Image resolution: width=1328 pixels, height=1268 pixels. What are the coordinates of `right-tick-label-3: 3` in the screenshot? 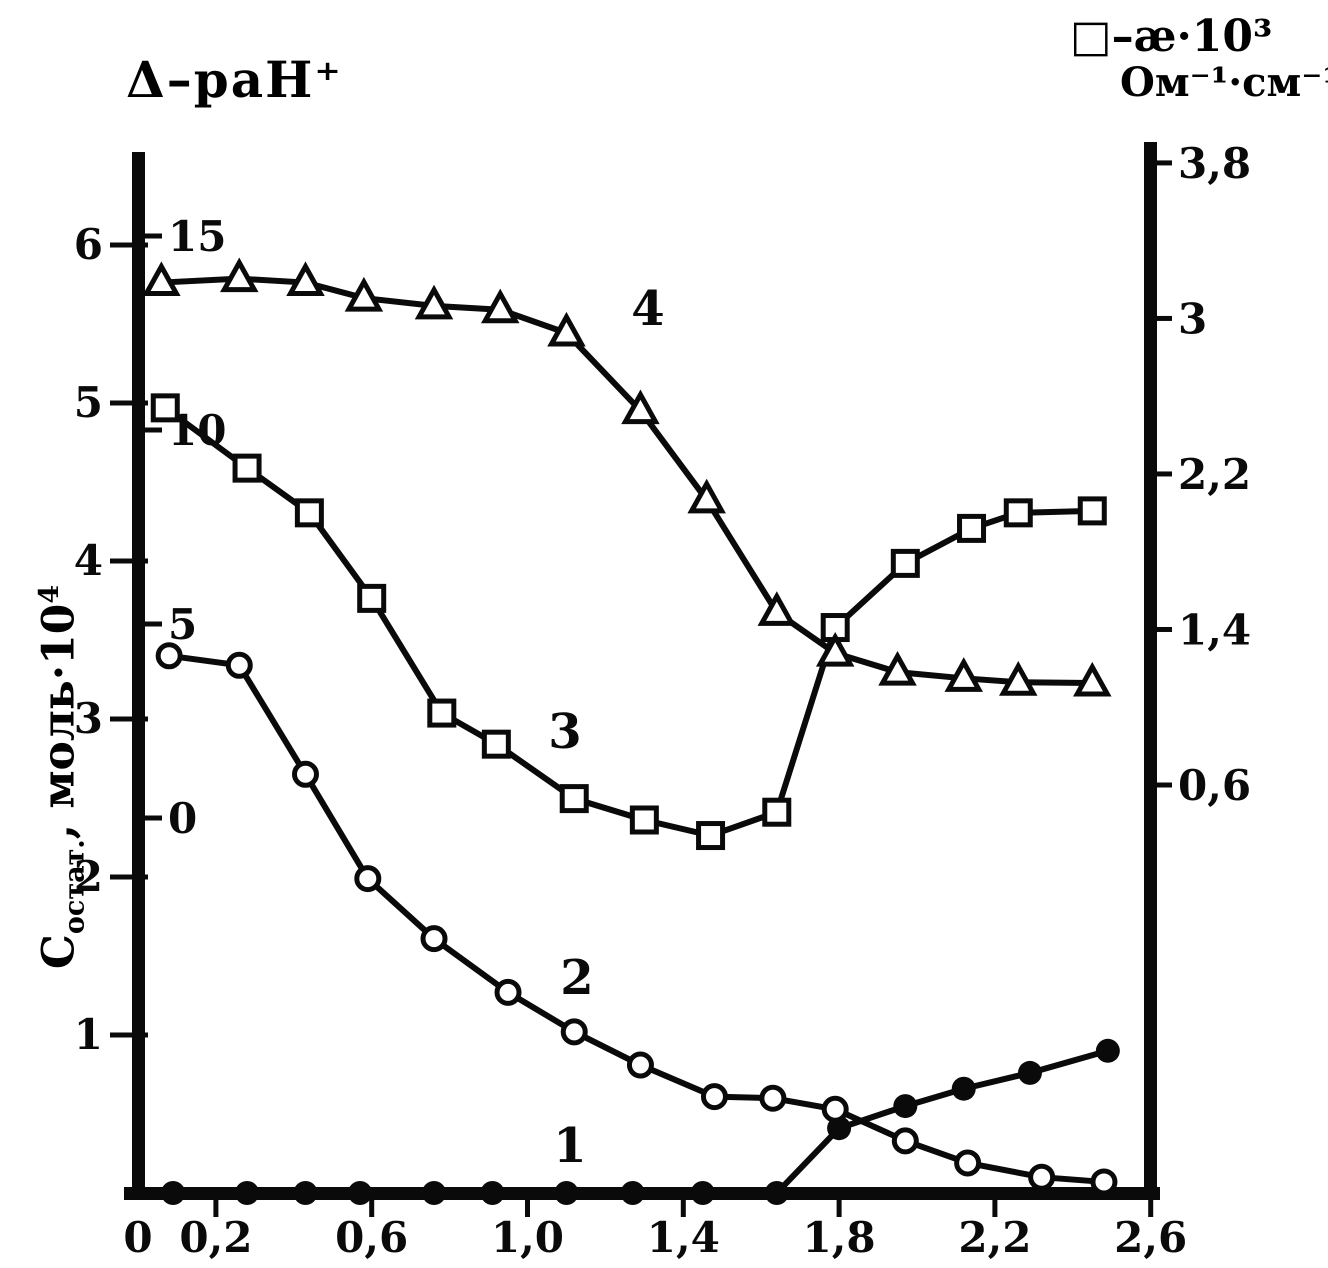 It's located at (1192, 318).